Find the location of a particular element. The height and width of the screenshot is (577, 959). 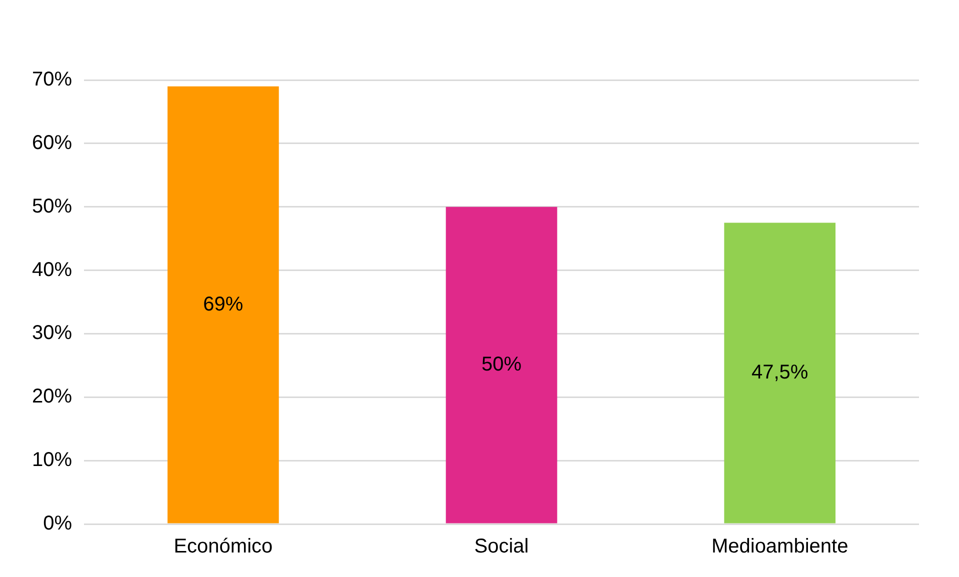

y-tick-label: 60% is located at coordinates (52, 143).